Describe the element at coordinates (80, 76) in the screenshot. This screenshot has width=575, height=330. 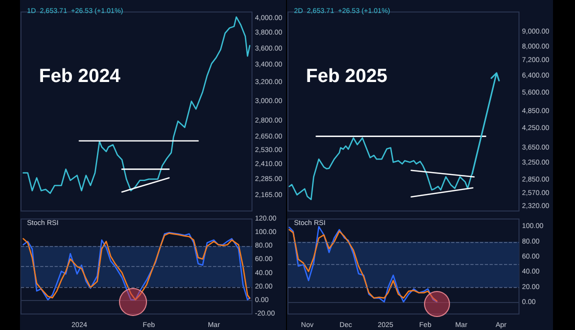
I see `text: Feb 2024` at that location.